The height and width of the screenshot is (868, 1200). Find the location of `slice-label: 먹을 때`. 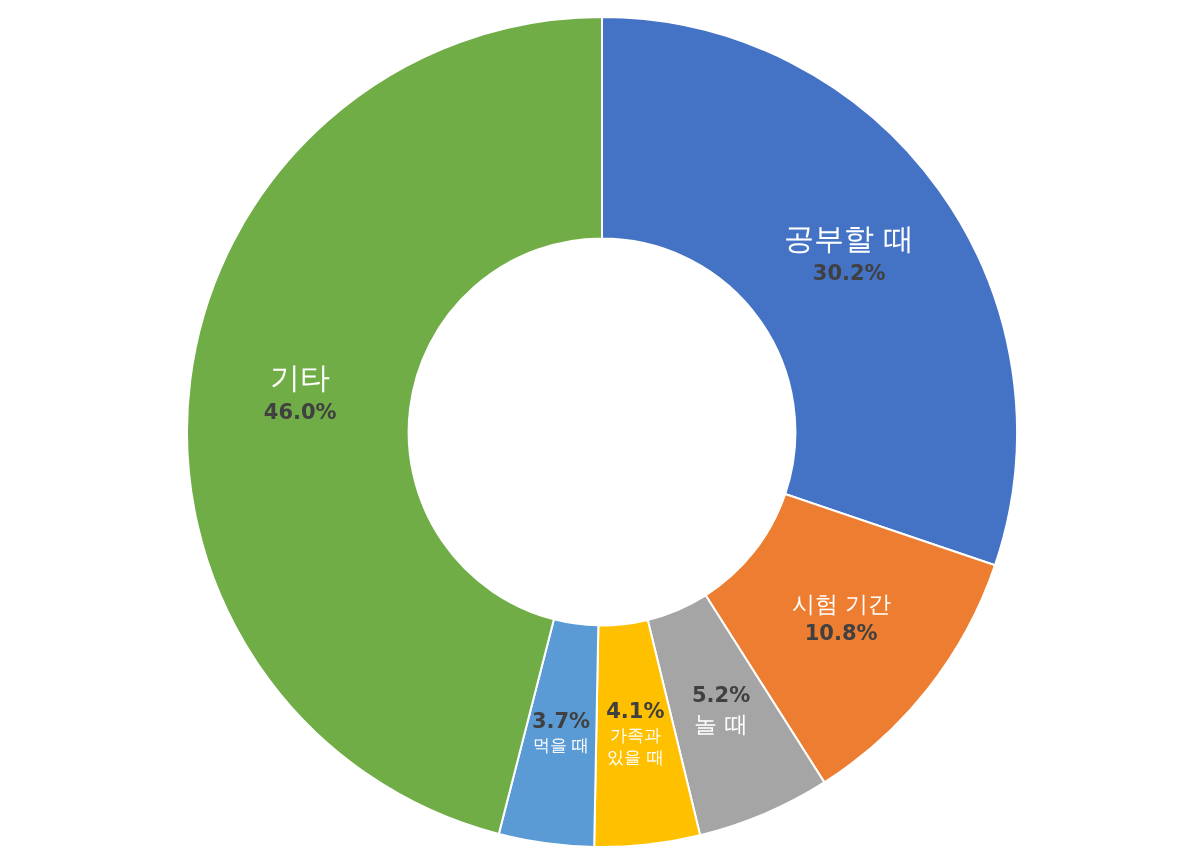

slice-label: 먹을 때 is located at coordinates (561, 745).